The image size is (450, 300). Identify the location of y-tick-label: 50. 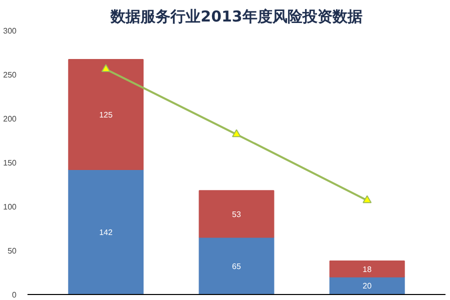
(13, 251).